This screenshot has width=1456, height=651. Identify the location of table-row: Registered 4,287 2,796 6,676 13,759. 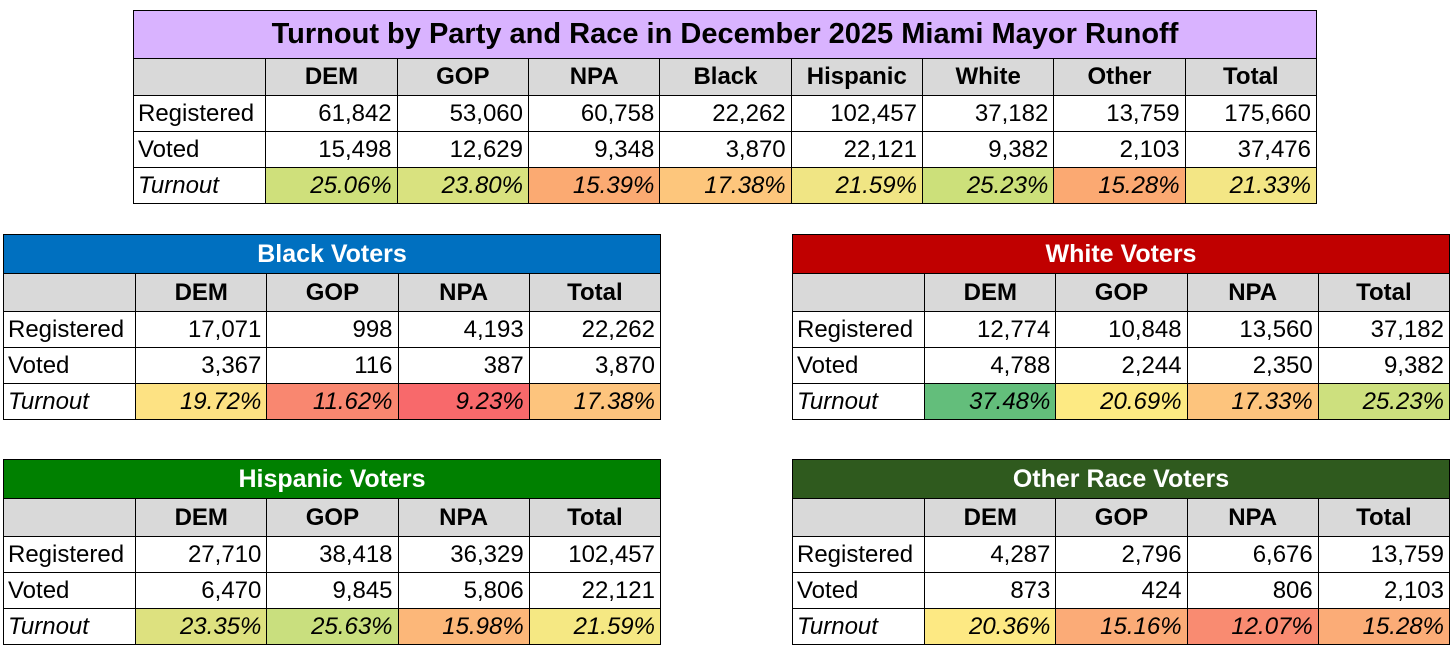
(1121, 554).